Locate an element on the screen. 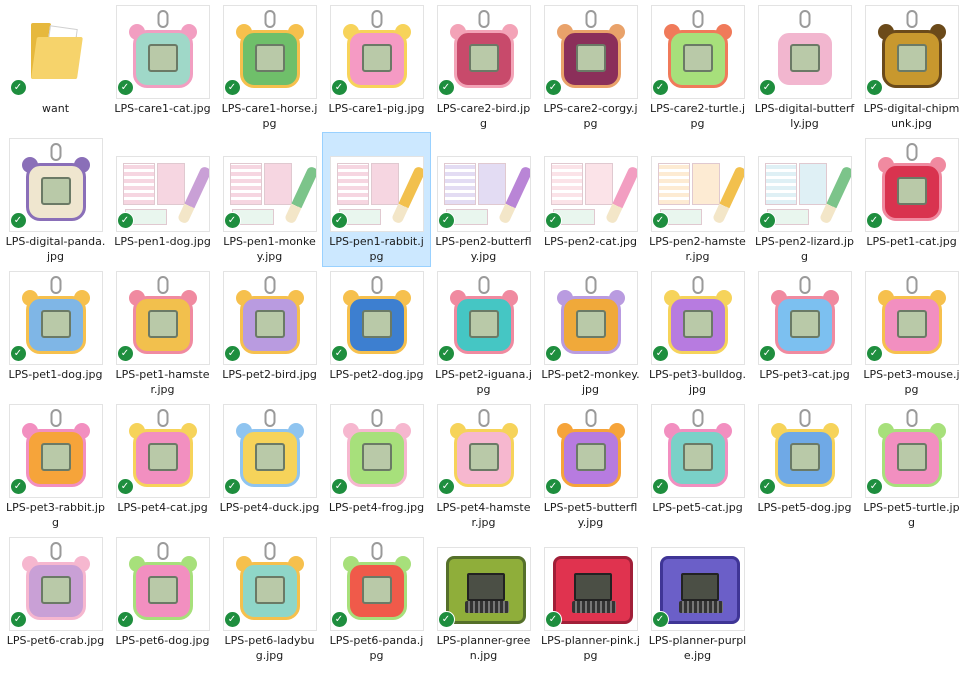  file-item: ✓ LPS-pet5-cat.jpg is located at coordinates (697, 465).